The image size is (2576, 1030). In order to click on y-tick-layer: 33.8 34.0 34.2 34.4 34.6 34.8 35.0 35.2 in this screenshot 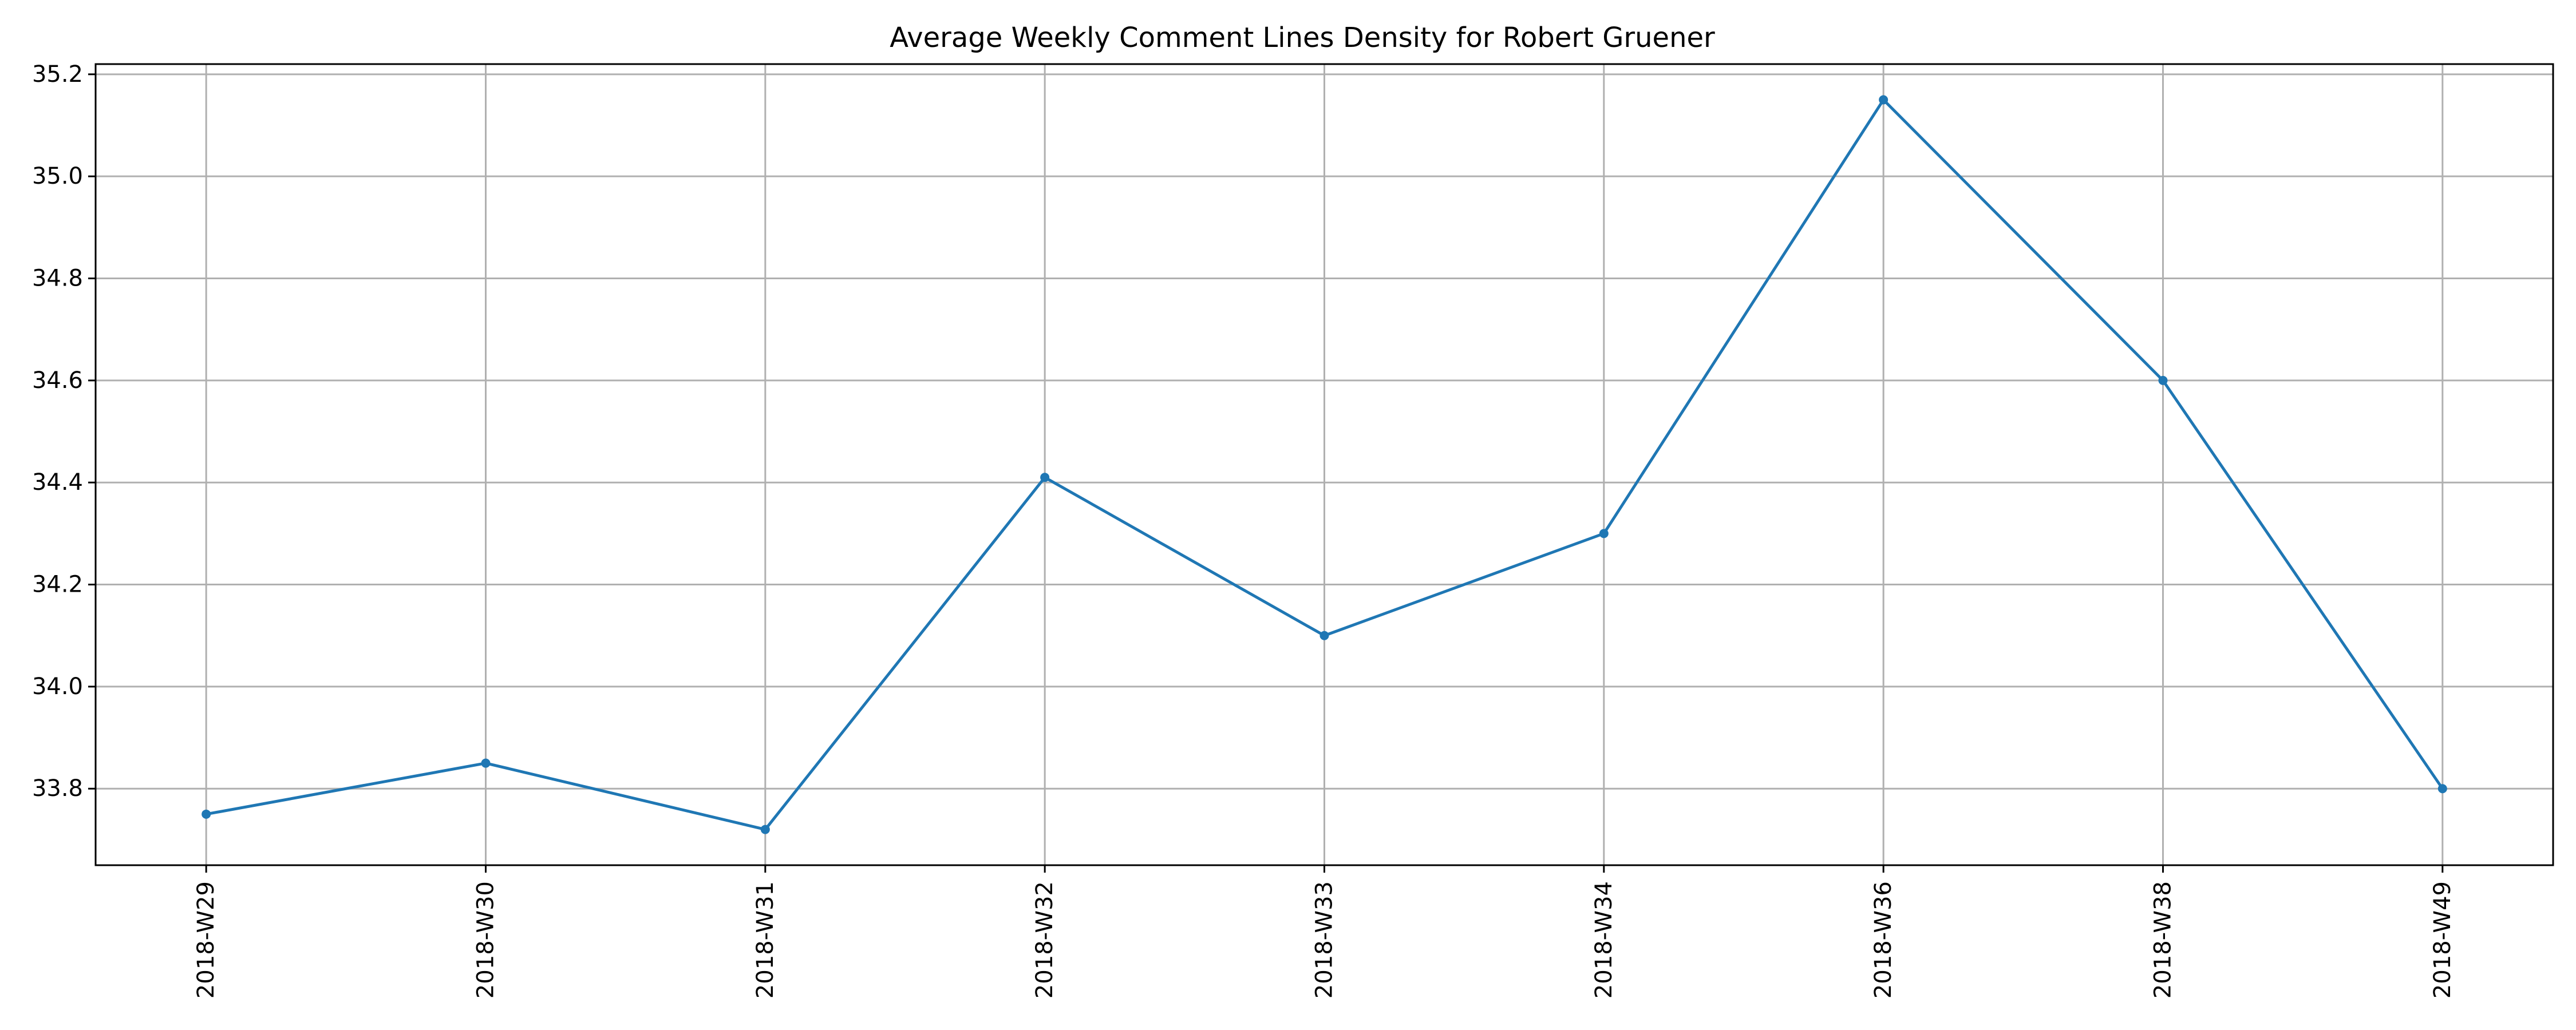, I will do `click(64, 431)`.